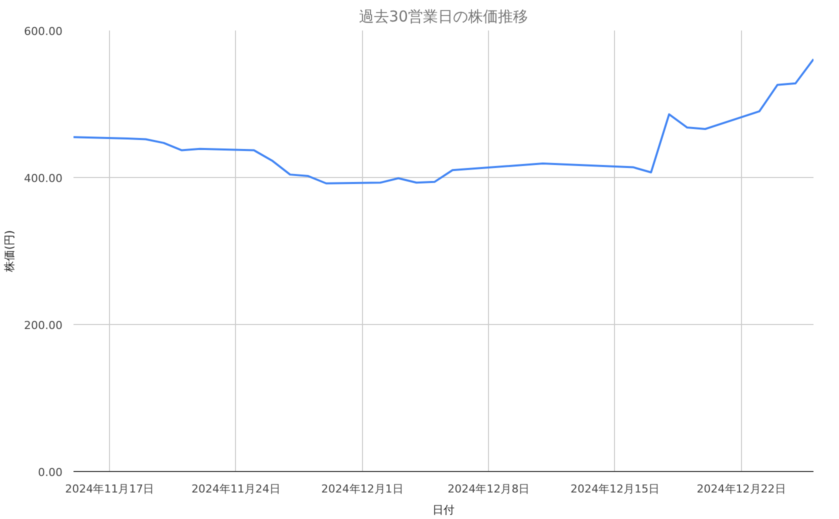 This screenshot has width=839, height=519. I want to click on y-tick-label: 200.00, so click(43, 325).